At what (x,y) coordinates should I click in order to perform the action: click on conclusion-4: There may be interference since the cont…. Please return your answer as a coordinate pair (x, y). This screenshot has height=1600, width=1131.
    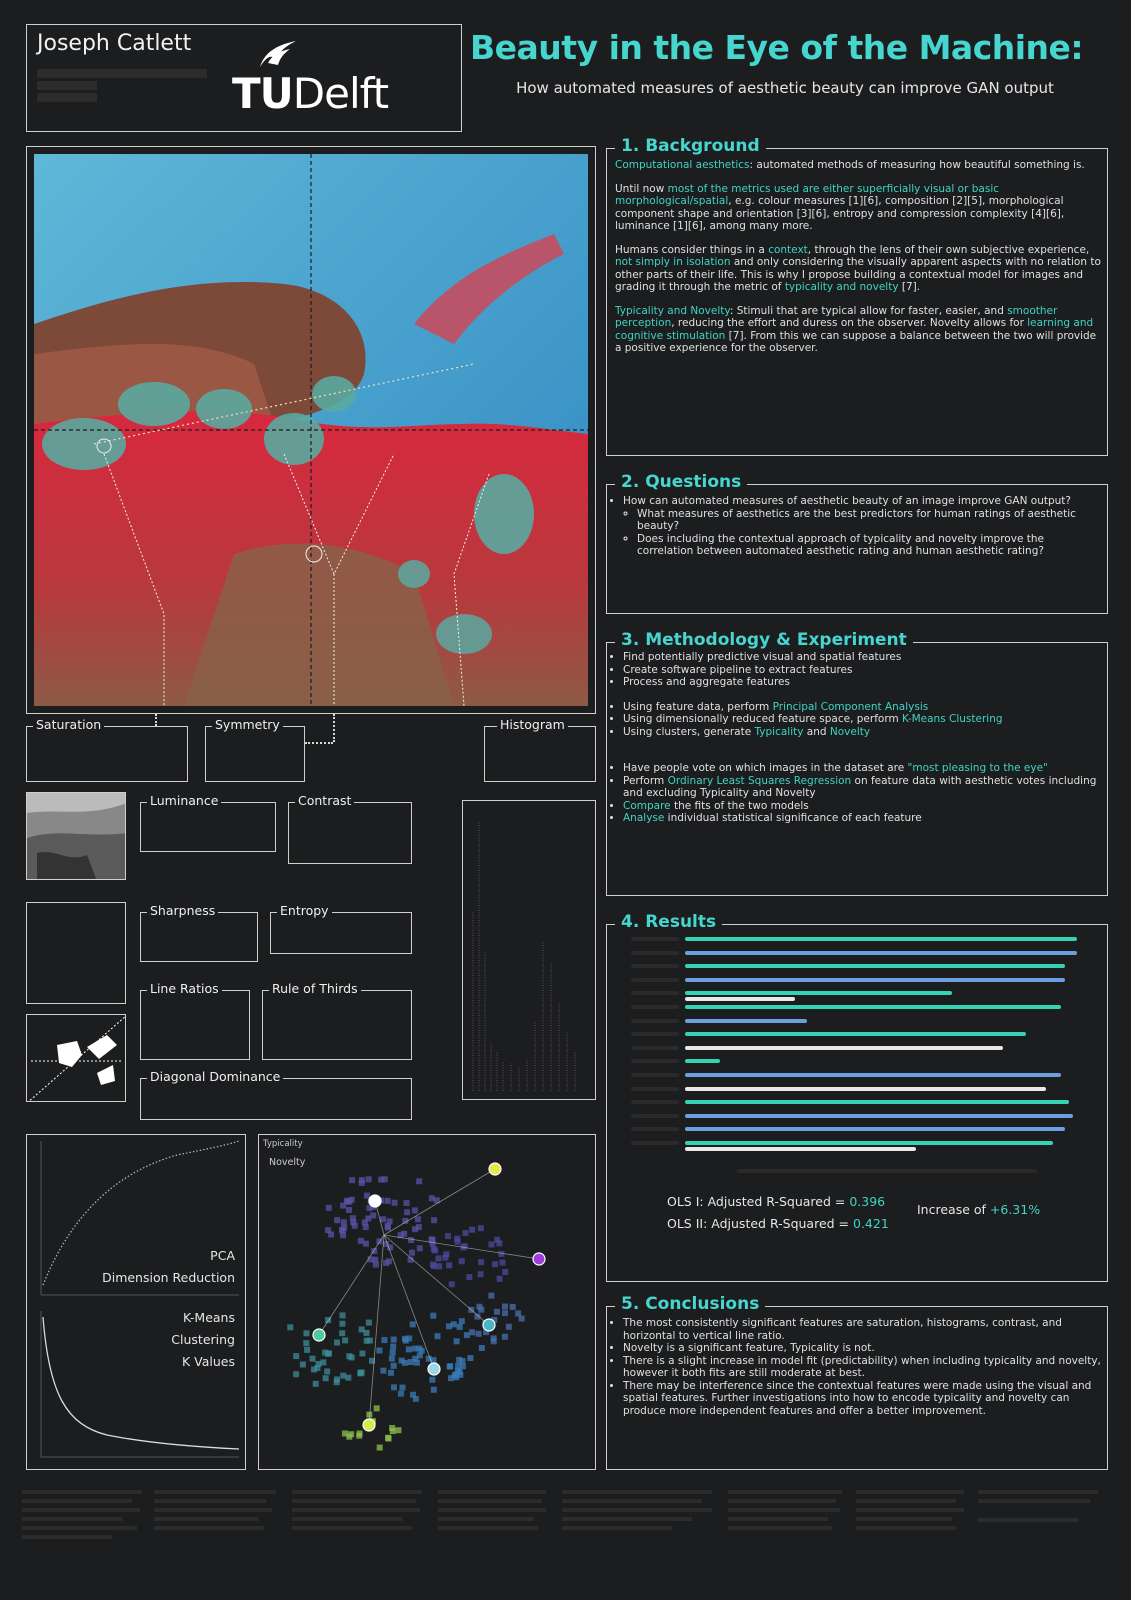
    Looking at the image, I should click on (862, 1399).